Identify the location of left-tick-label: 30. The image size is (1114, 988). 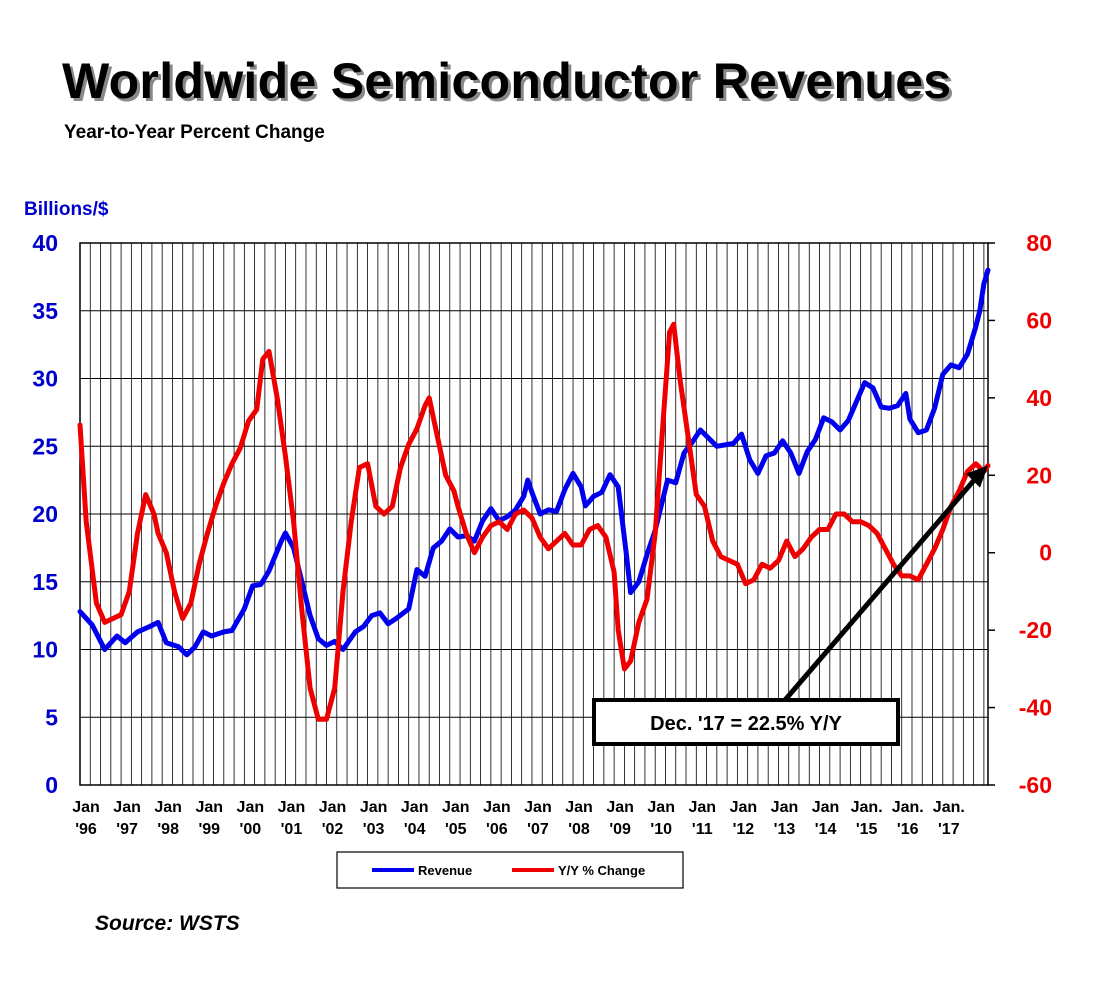
(45, 379).